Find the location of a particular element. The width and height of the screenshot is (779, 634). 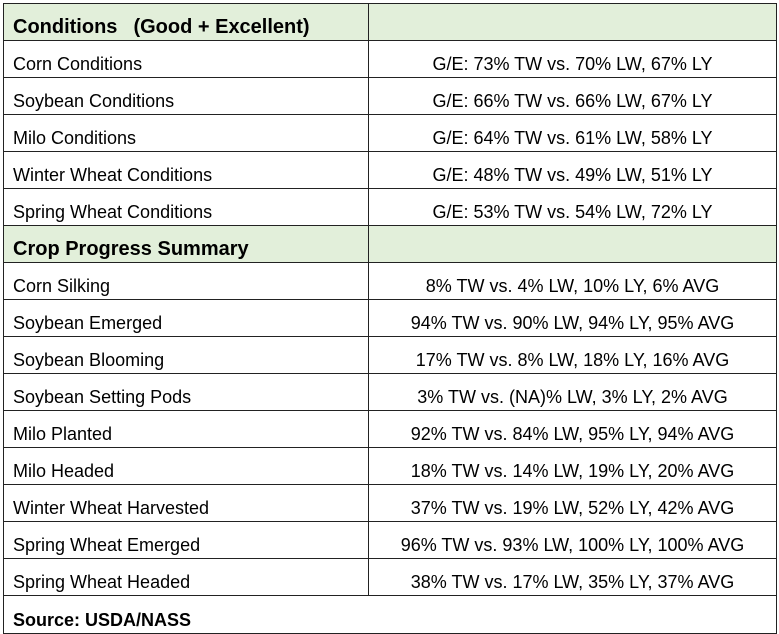

row-value: G/E: 73% TW vs. 70% LW, 67% LY is located at coordinates (572, 59).